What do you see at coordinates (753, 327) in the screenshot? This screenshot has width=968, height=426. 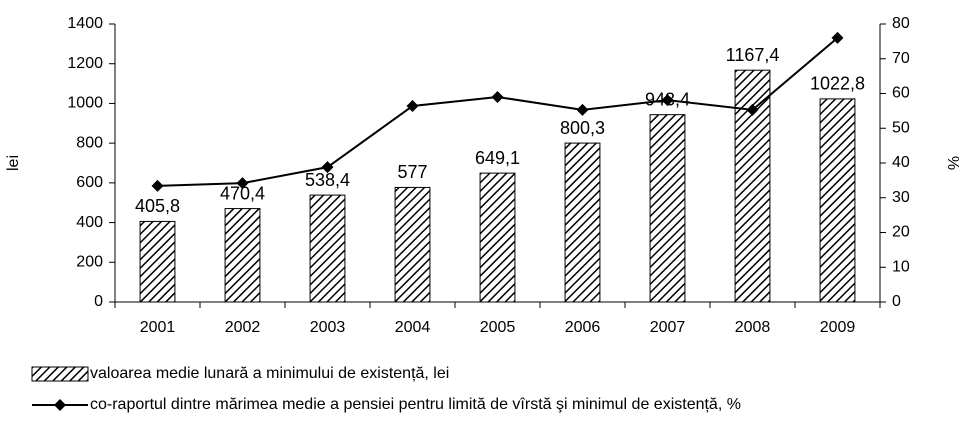 I see `x-tick-label: 2008` at bounding box center [753, 327].